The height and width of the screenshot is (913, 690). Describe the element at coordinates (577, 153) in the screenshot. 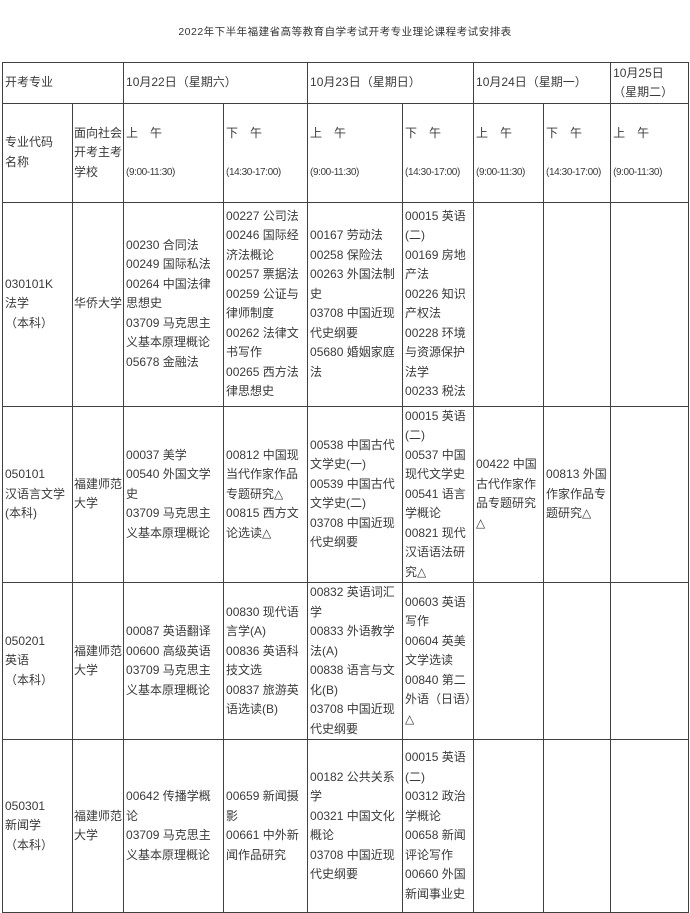

I see `header-session-oct24-pm: 下 午 (14:30-17:00)` at that location.